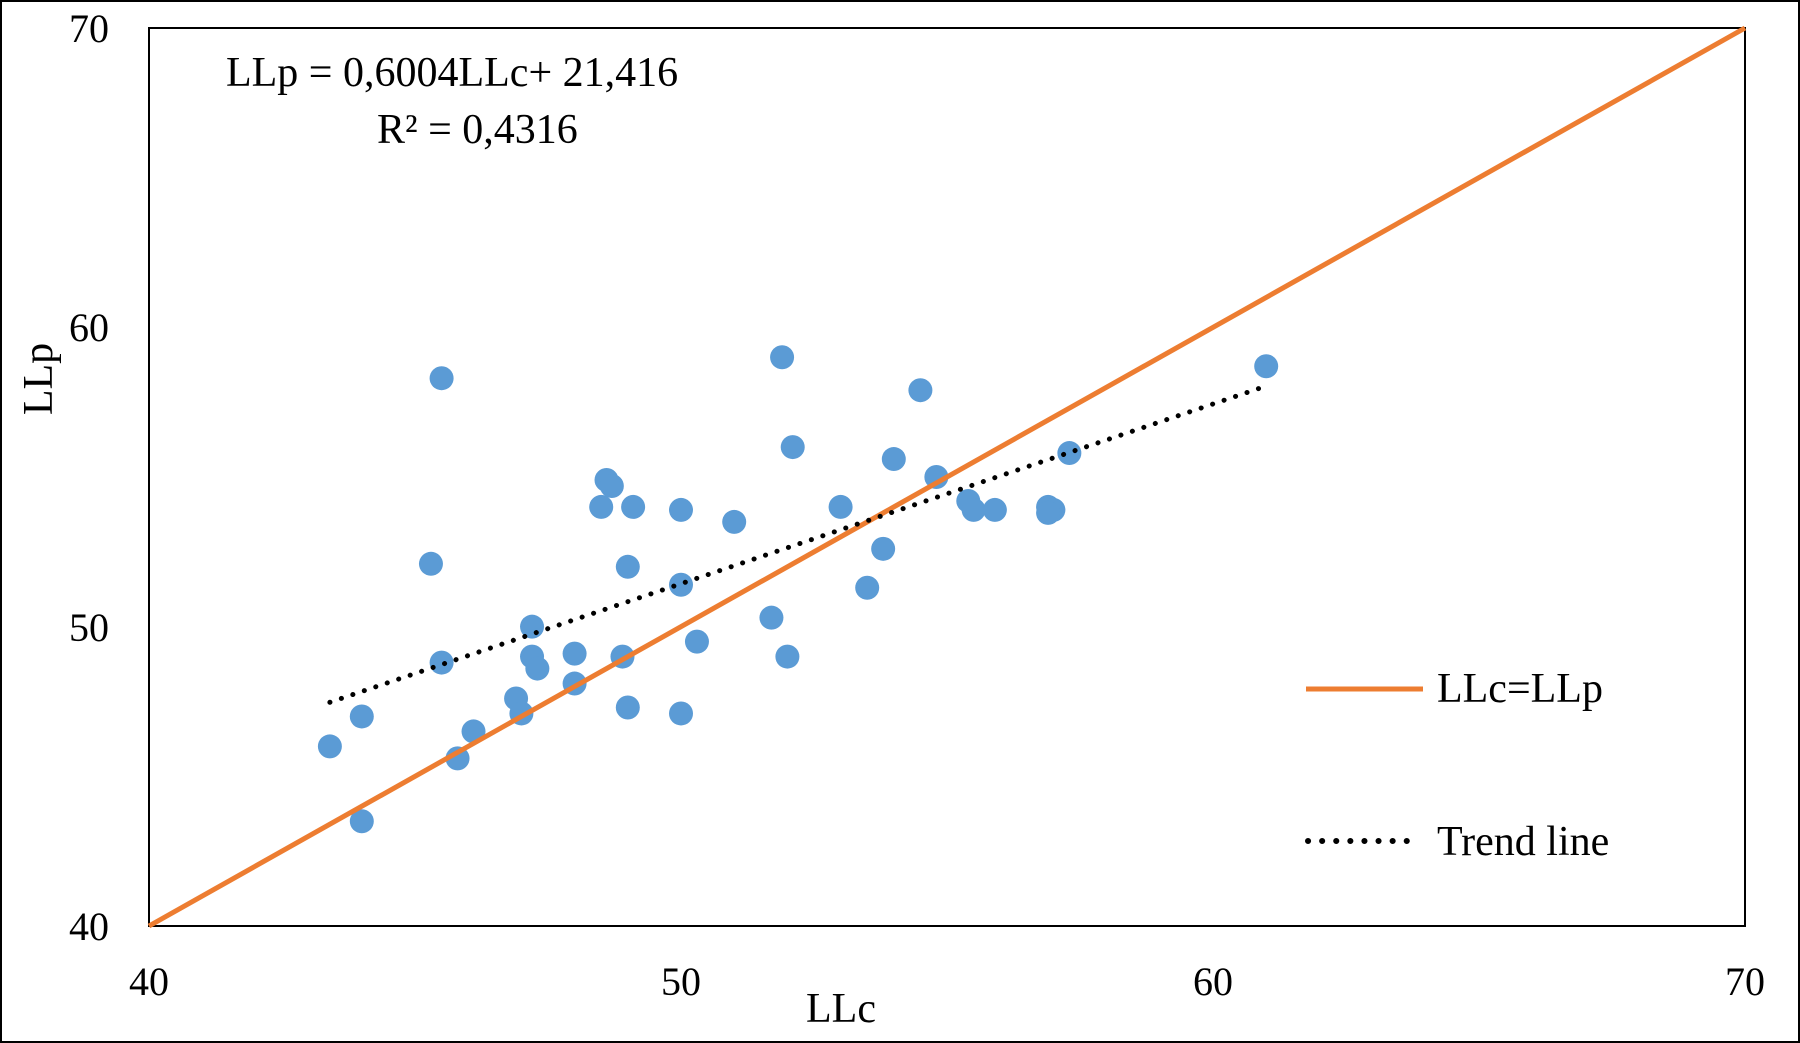 The image size is (1800, 1043). Describe the element at coordinates (477, 130) in the screenshot. I see `r-squared: R² = 0,4316` at that location.